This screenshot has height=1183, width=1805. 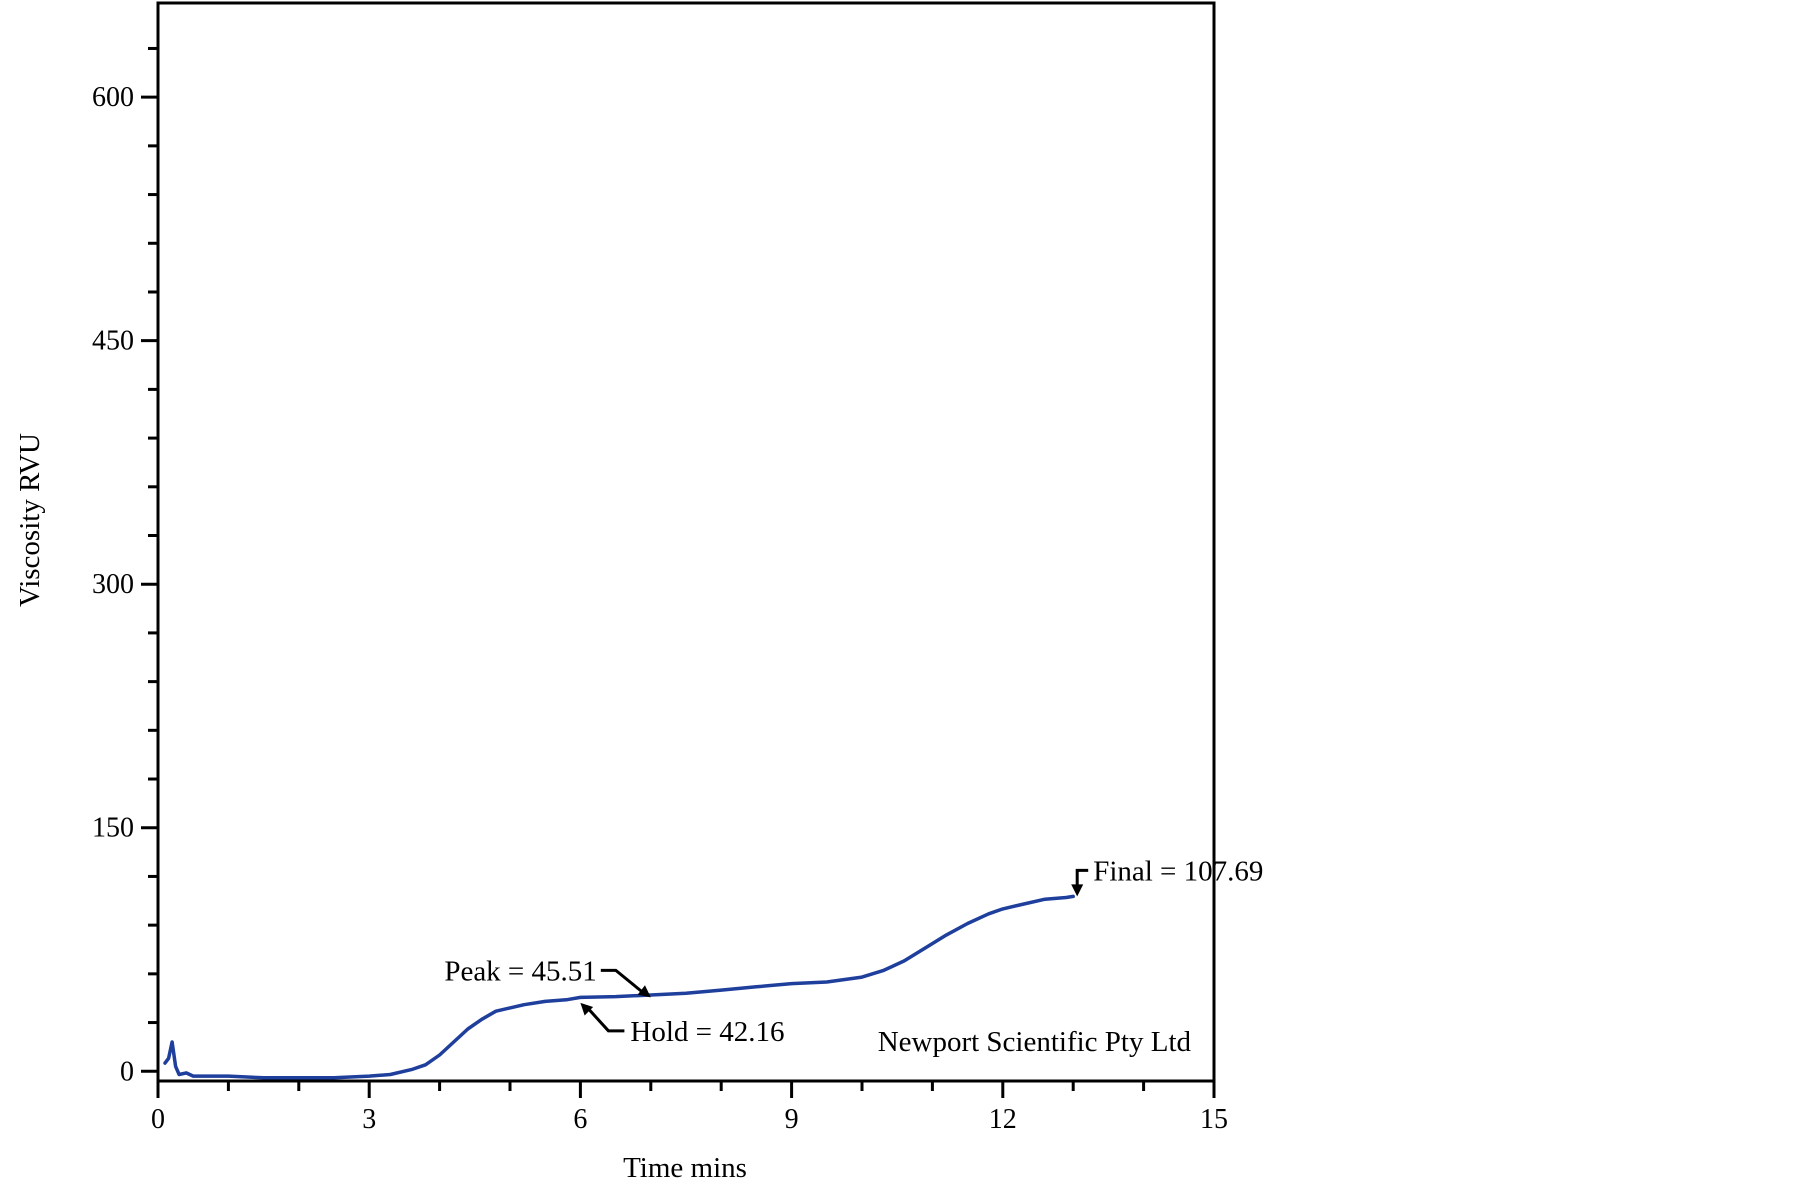 I want to click on y-tick-label: 450, so click(x=113, y=341).